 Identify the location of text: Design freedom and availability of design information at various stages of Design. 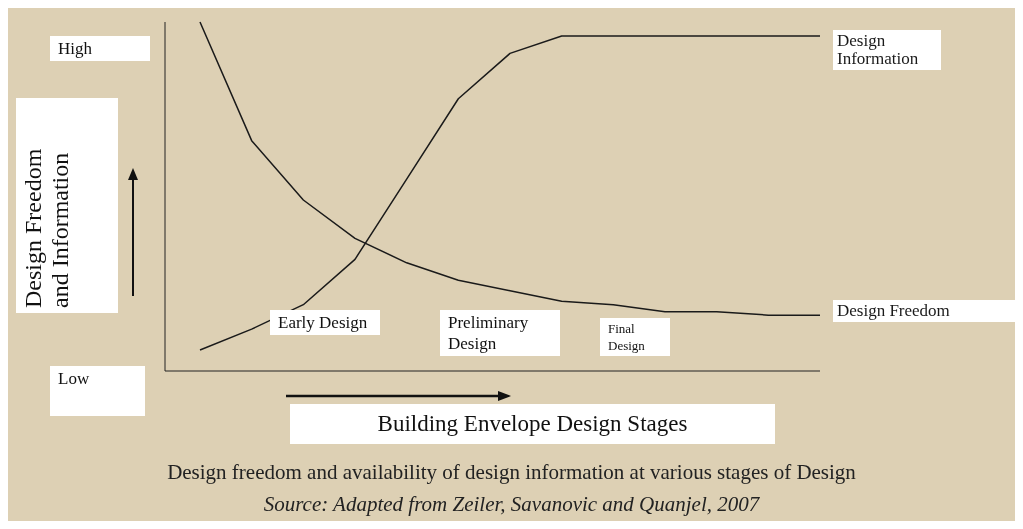
(511, 472).